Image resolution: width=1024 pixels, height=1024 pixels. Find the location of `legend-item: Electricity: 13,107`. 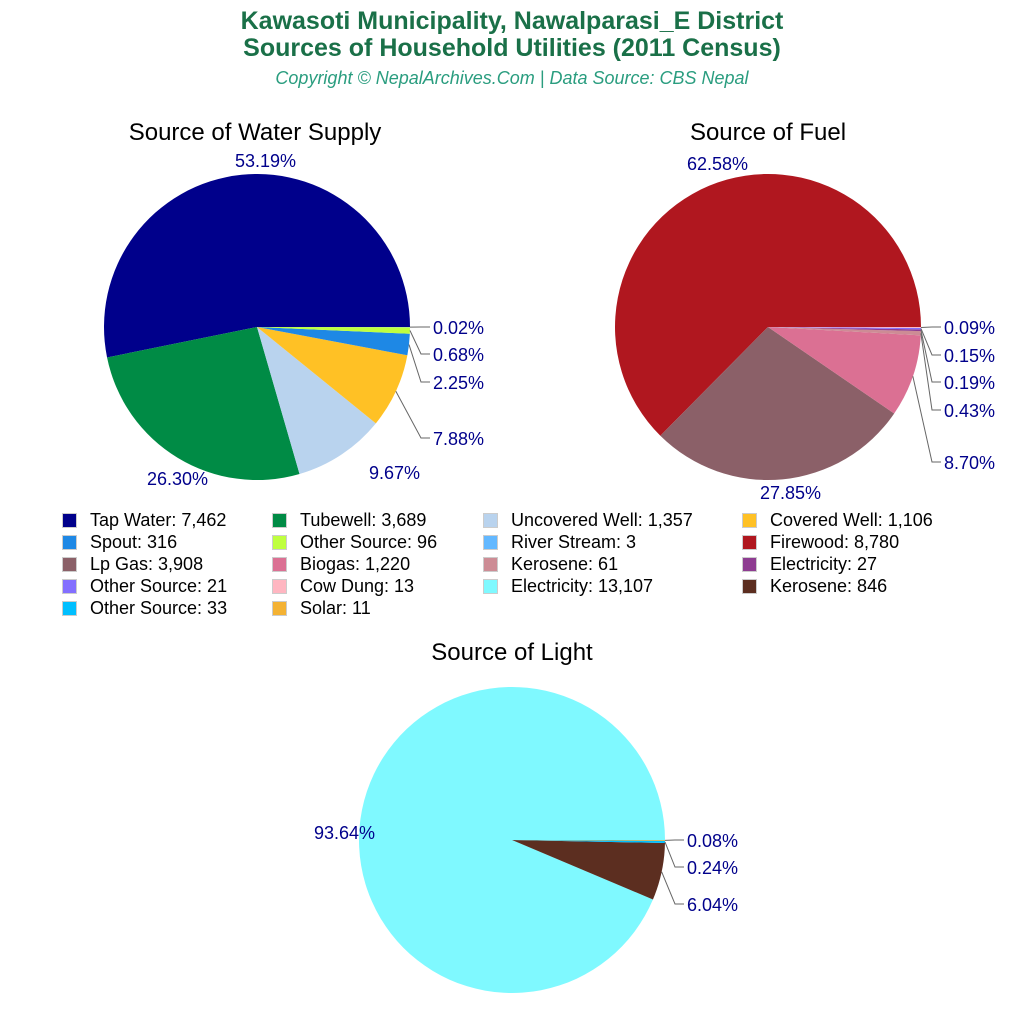

legend-item: Electricity: 13,107 is located at coordinates (568, 586).